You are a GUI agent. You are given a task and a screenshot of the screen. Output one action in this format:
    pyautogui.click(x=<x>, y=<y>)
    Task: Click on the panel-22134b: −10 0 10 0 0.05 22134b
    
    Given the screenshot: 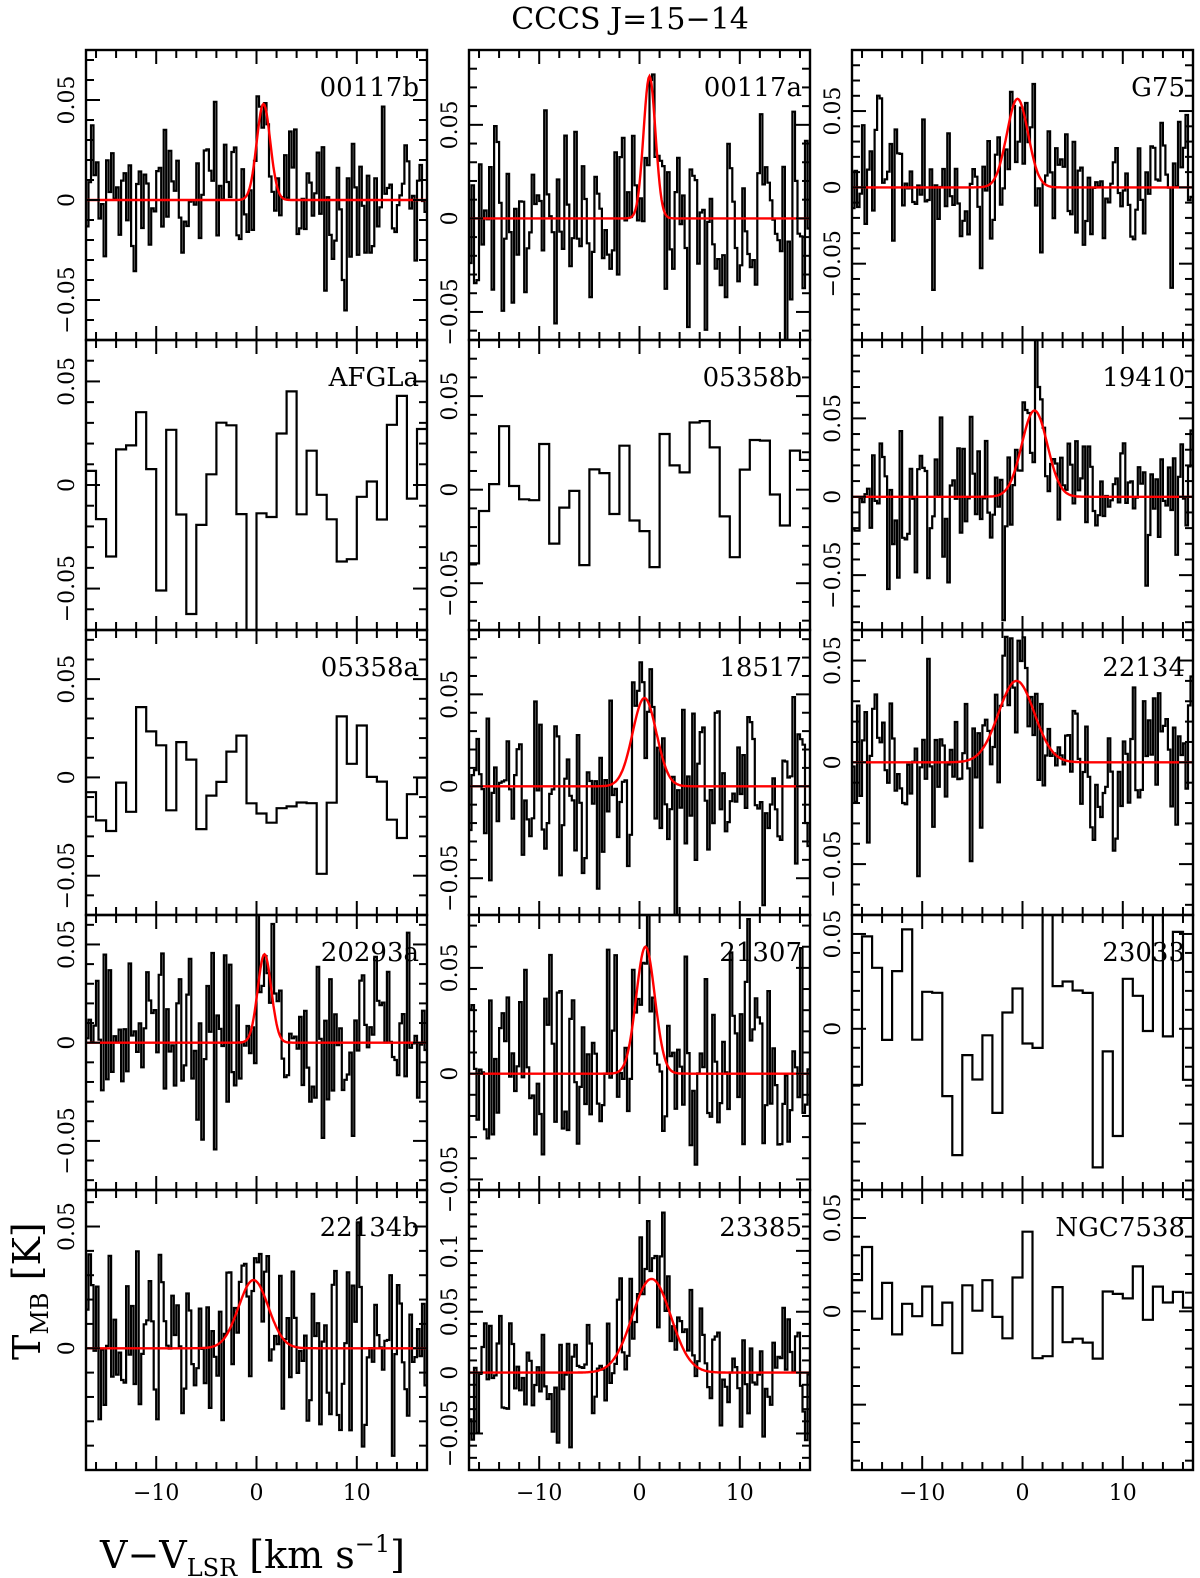 What is the action you would take?
    pyautogui.click(x=242, y=1347)
    